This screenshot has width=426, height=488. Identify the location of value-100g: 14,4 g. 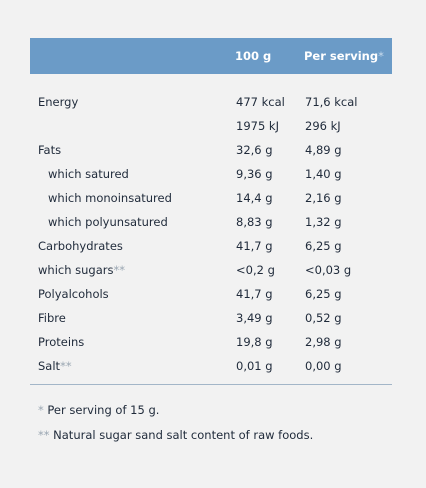
(254, 198).